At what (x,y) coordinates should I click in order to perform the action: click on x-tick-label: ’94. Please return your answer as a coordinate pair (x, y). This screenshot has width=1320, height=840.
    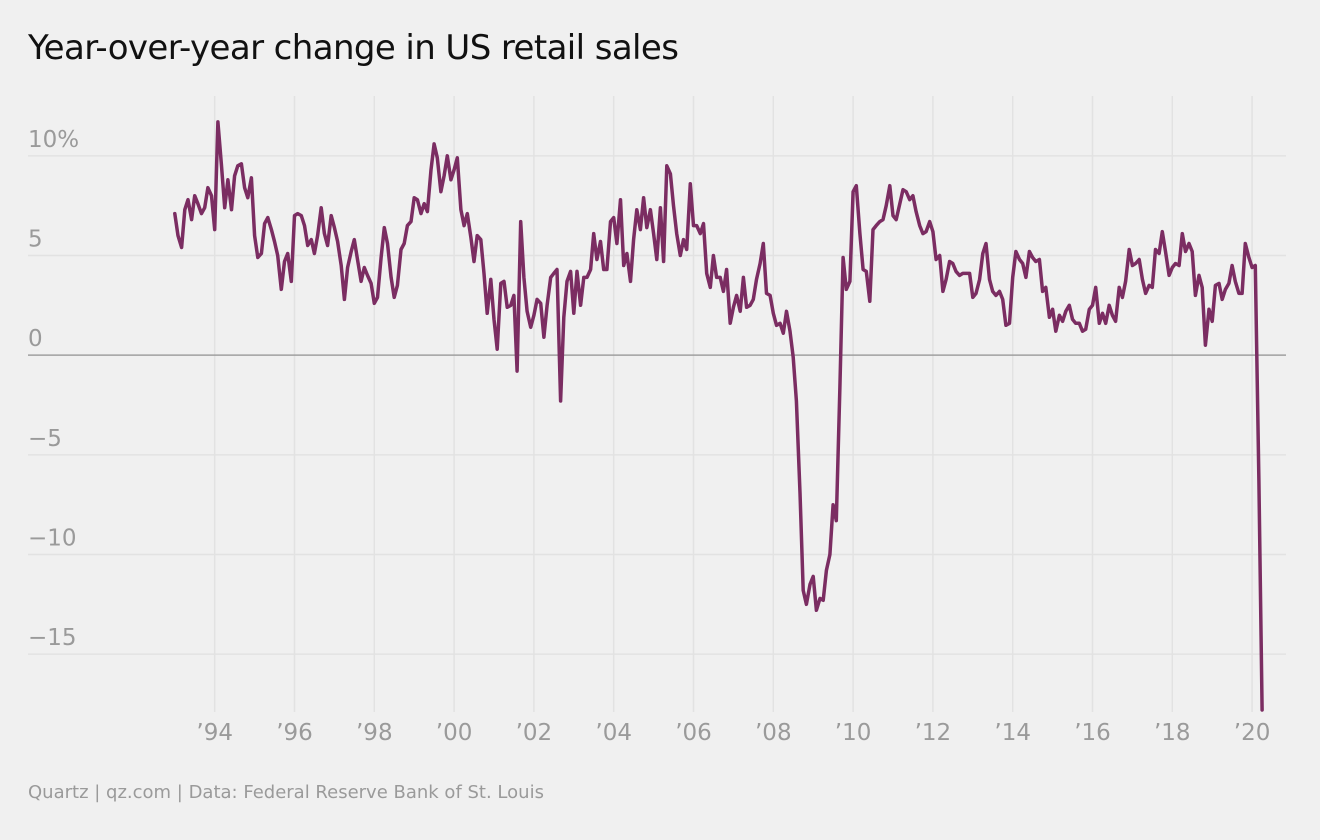
    Looking at the image, I should click on (214, 733).